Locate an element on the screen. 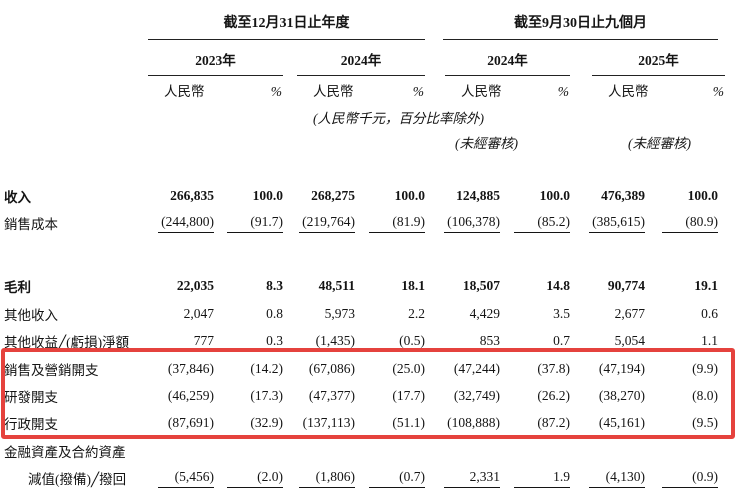 This screenshot has height=504, width=745. cell-value: (26.2) is located at coordinates (553, 396).